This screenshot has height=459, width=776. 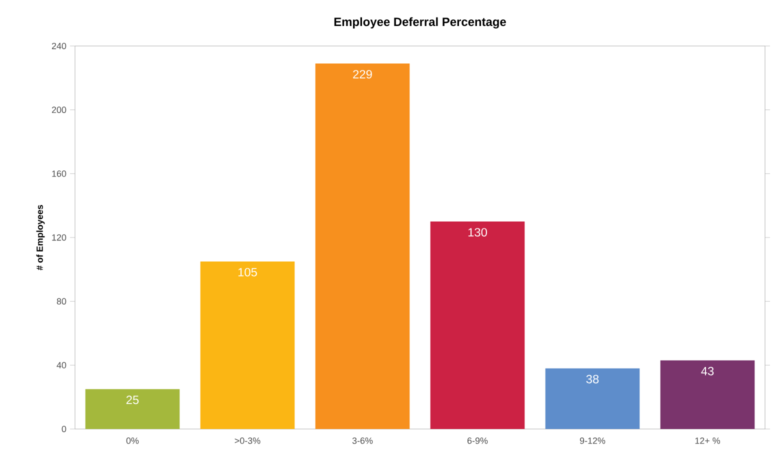 What do you see at coordinates (40, 237) in the screenshot?
I see `y-axis-title: # of Employees` at bounding box center [40, 237].